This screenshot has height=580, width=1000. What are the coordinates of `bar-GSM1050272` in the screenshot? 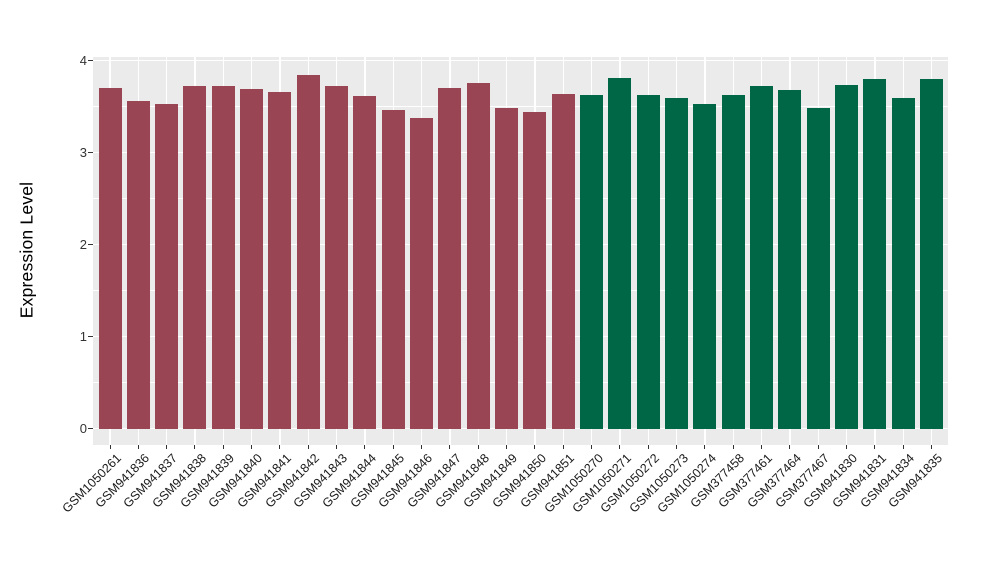 It's located at (648, 261).